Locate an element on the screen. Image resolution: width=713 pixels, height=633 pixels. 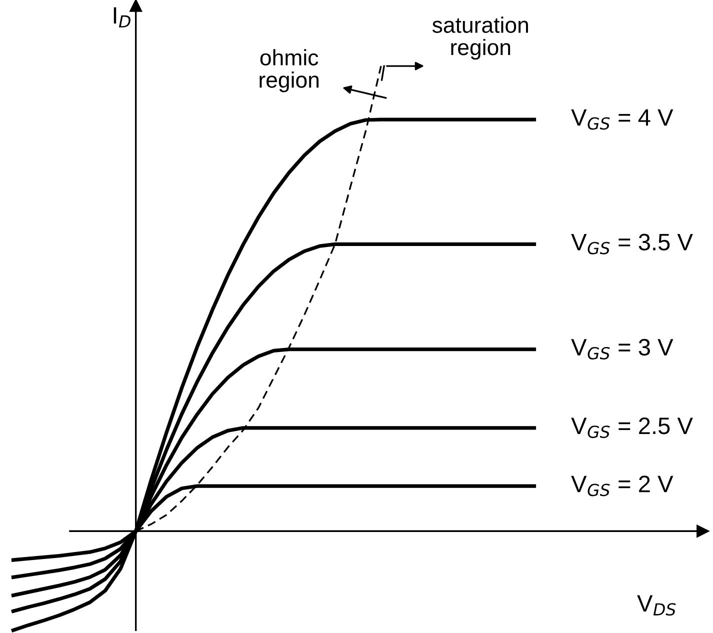
series-label: V$_{GS}$ = 2.5 V is located at coordinates (632, 427).